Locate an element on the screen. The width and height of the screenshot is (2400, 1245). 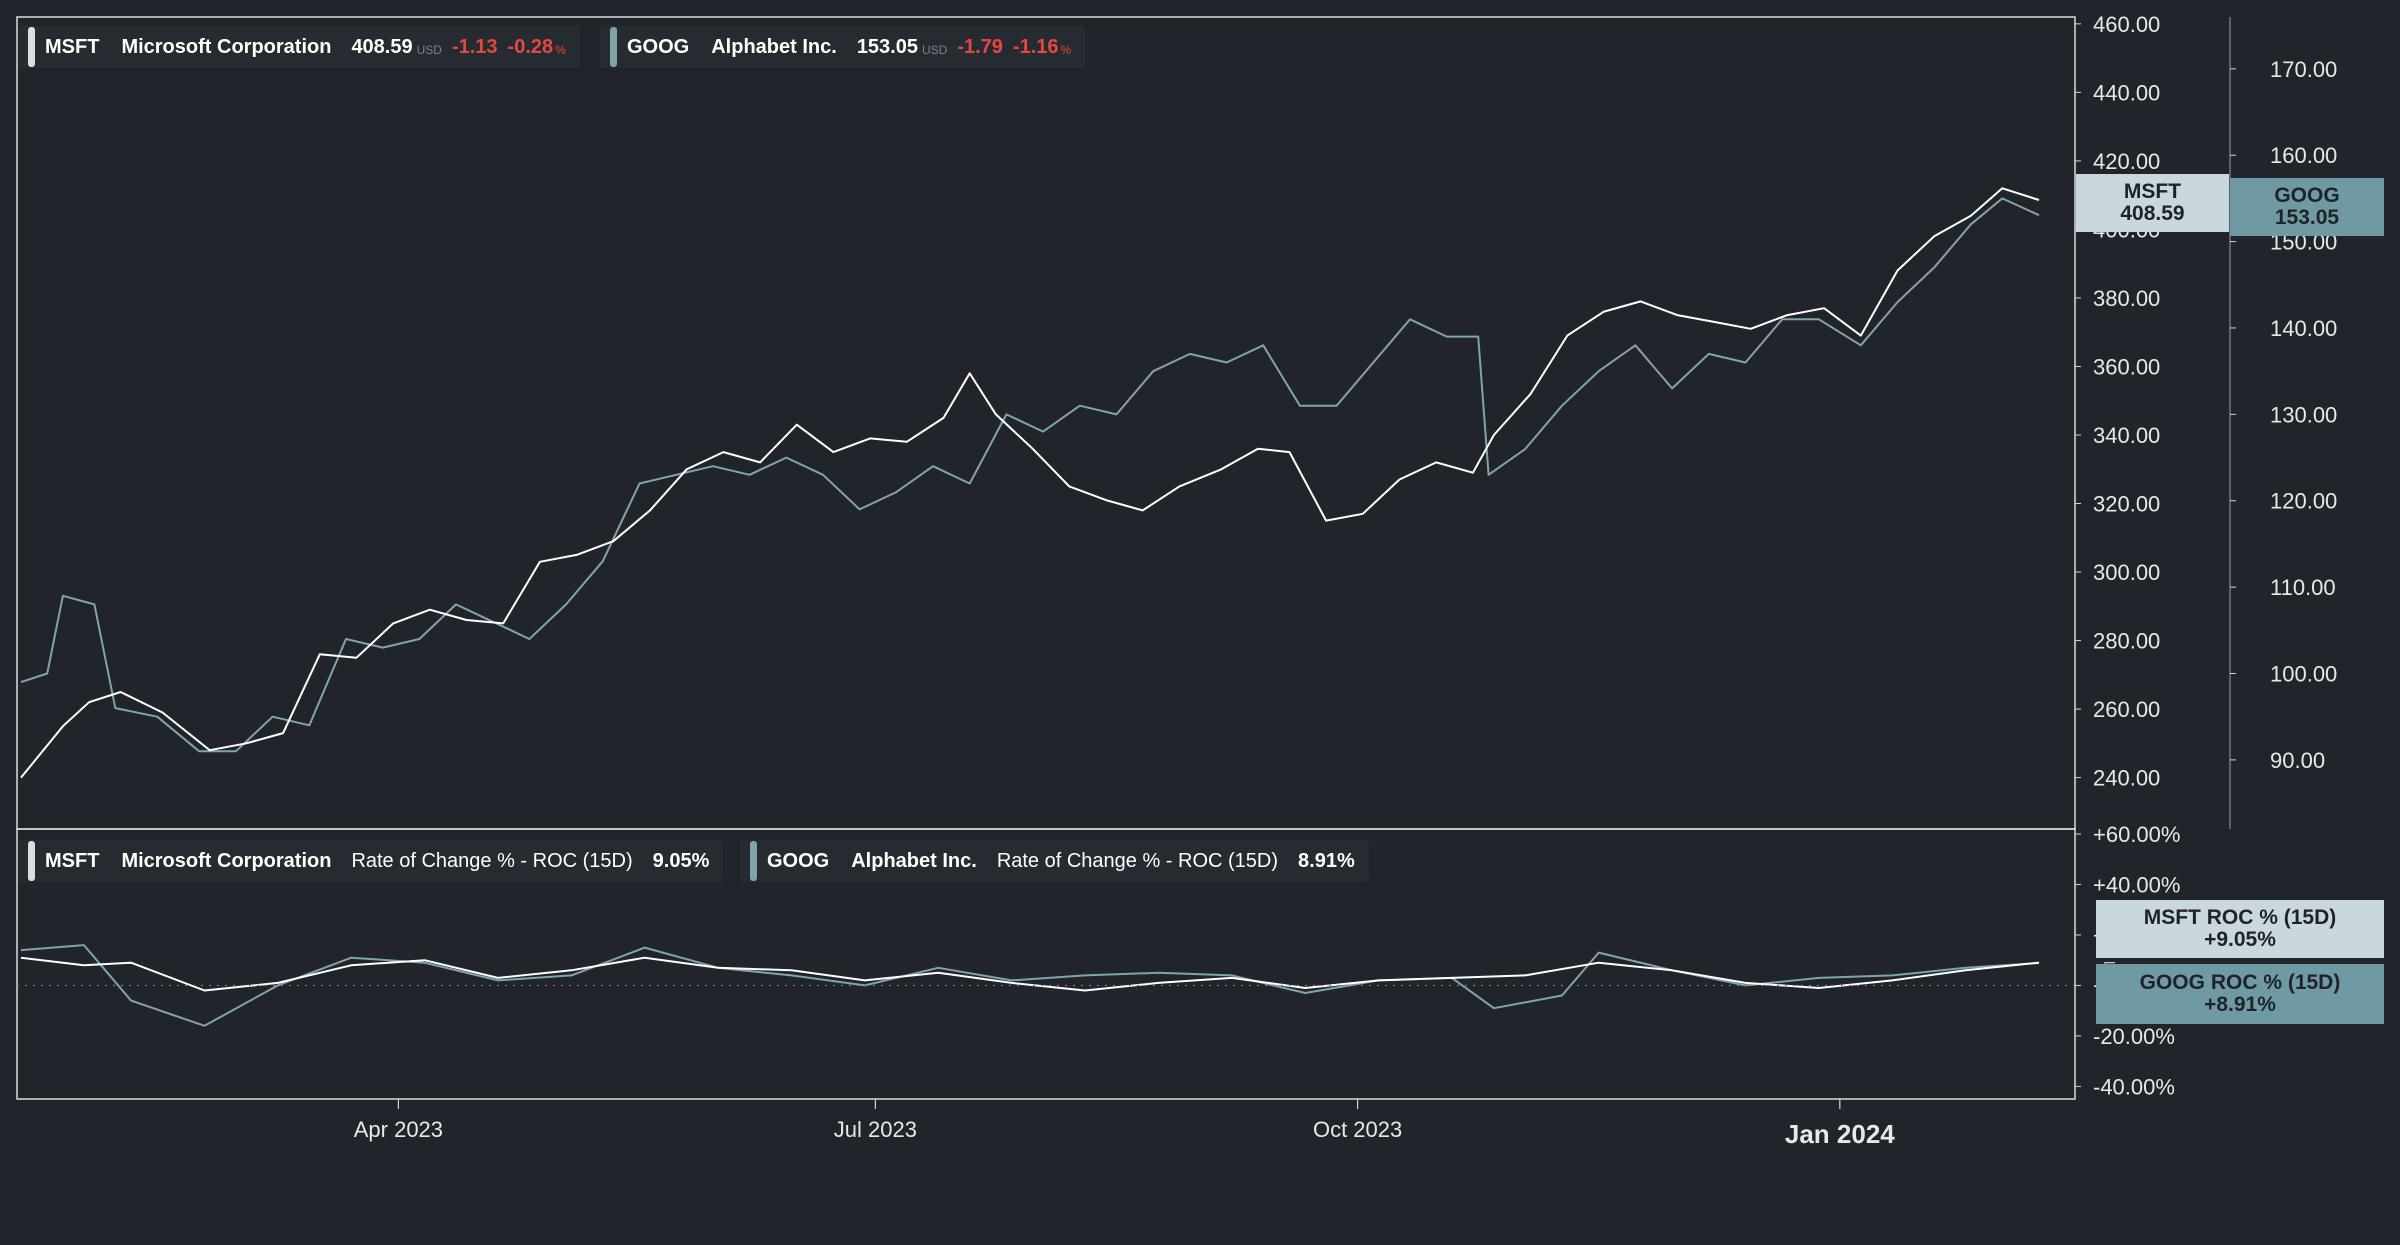
x-axis-tick-label: Apr 2023 is located at coordinates (398, 1129).